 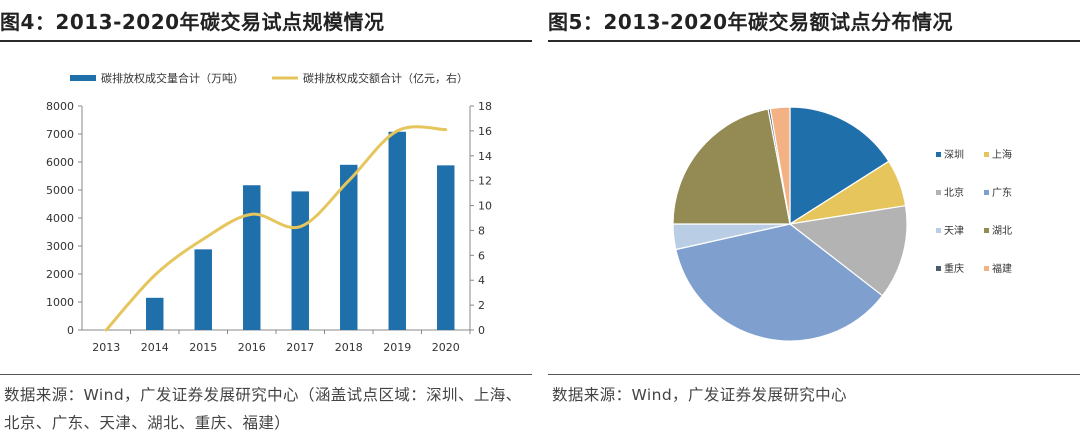 What do you see at coordinates (481, 230) in the screenshot?
I see `y-right-tick-label: 8` at bounding box center [481, 230].